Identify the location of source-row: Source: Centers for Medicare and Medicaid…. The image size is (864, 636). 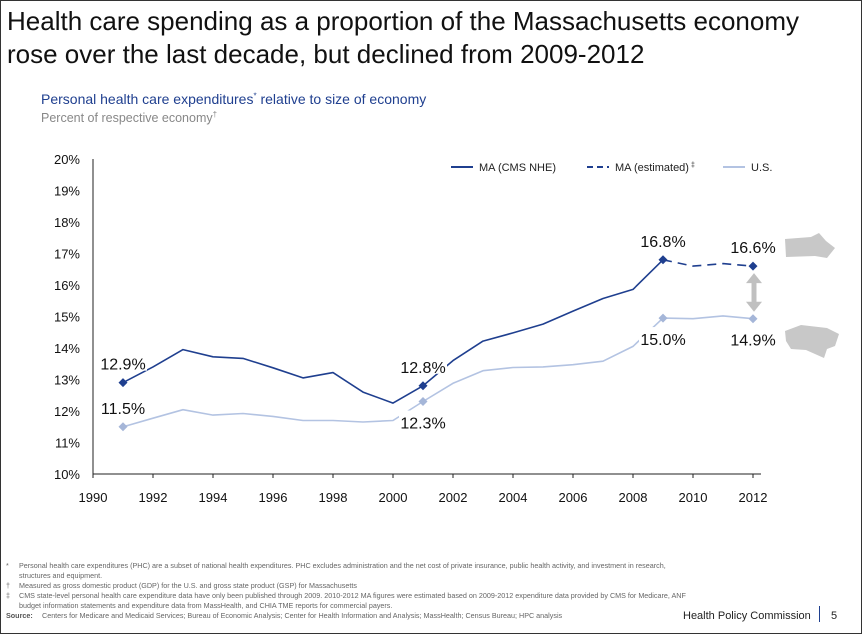
(346, 616).